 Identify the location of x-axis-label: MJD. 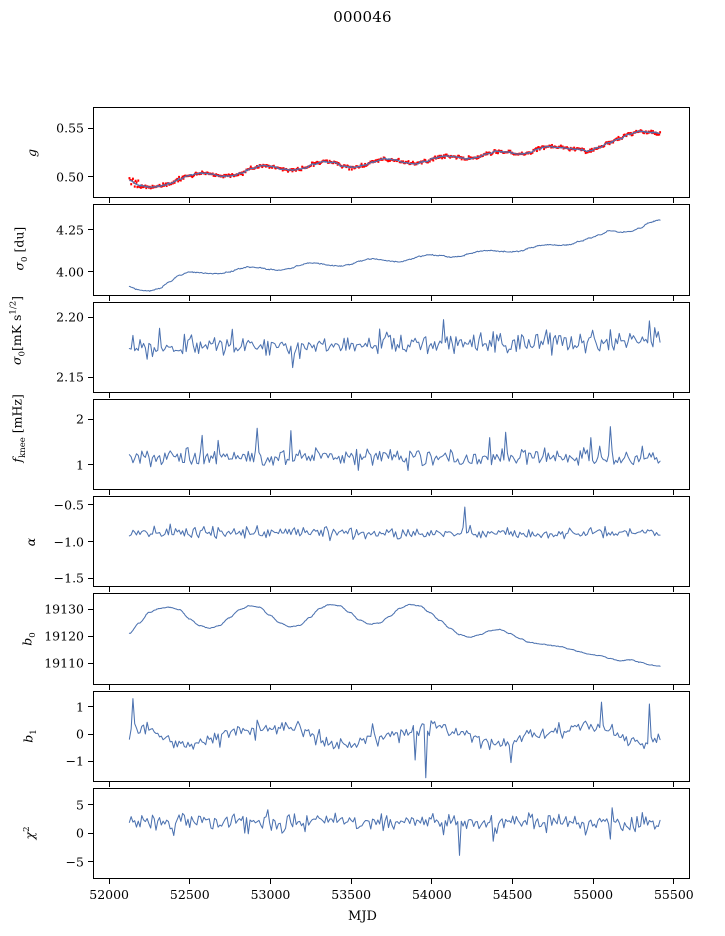
(362, 916).